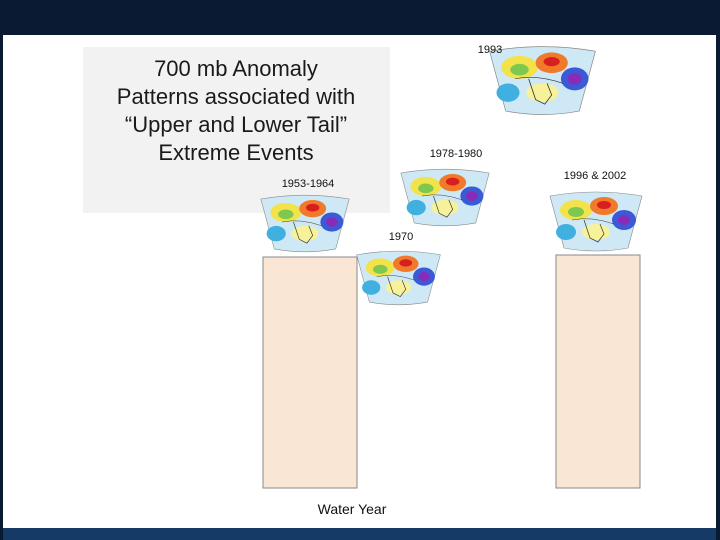  What do you see at coordinates (401, 237) in the screenshot?
I see `map-label: 1970` at bounding box center [401, 237].